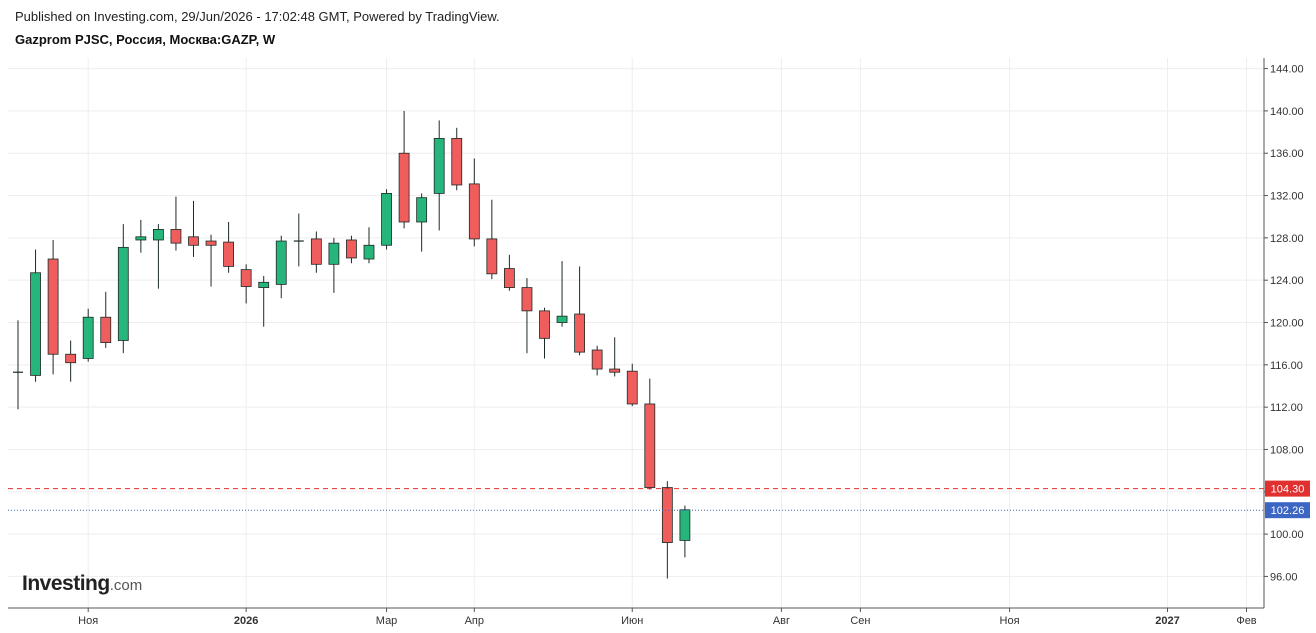  What do you see at coordinates (126, 585) in the screenshot?
I see `logo-domain: .com` at bounding box center [126, 585].